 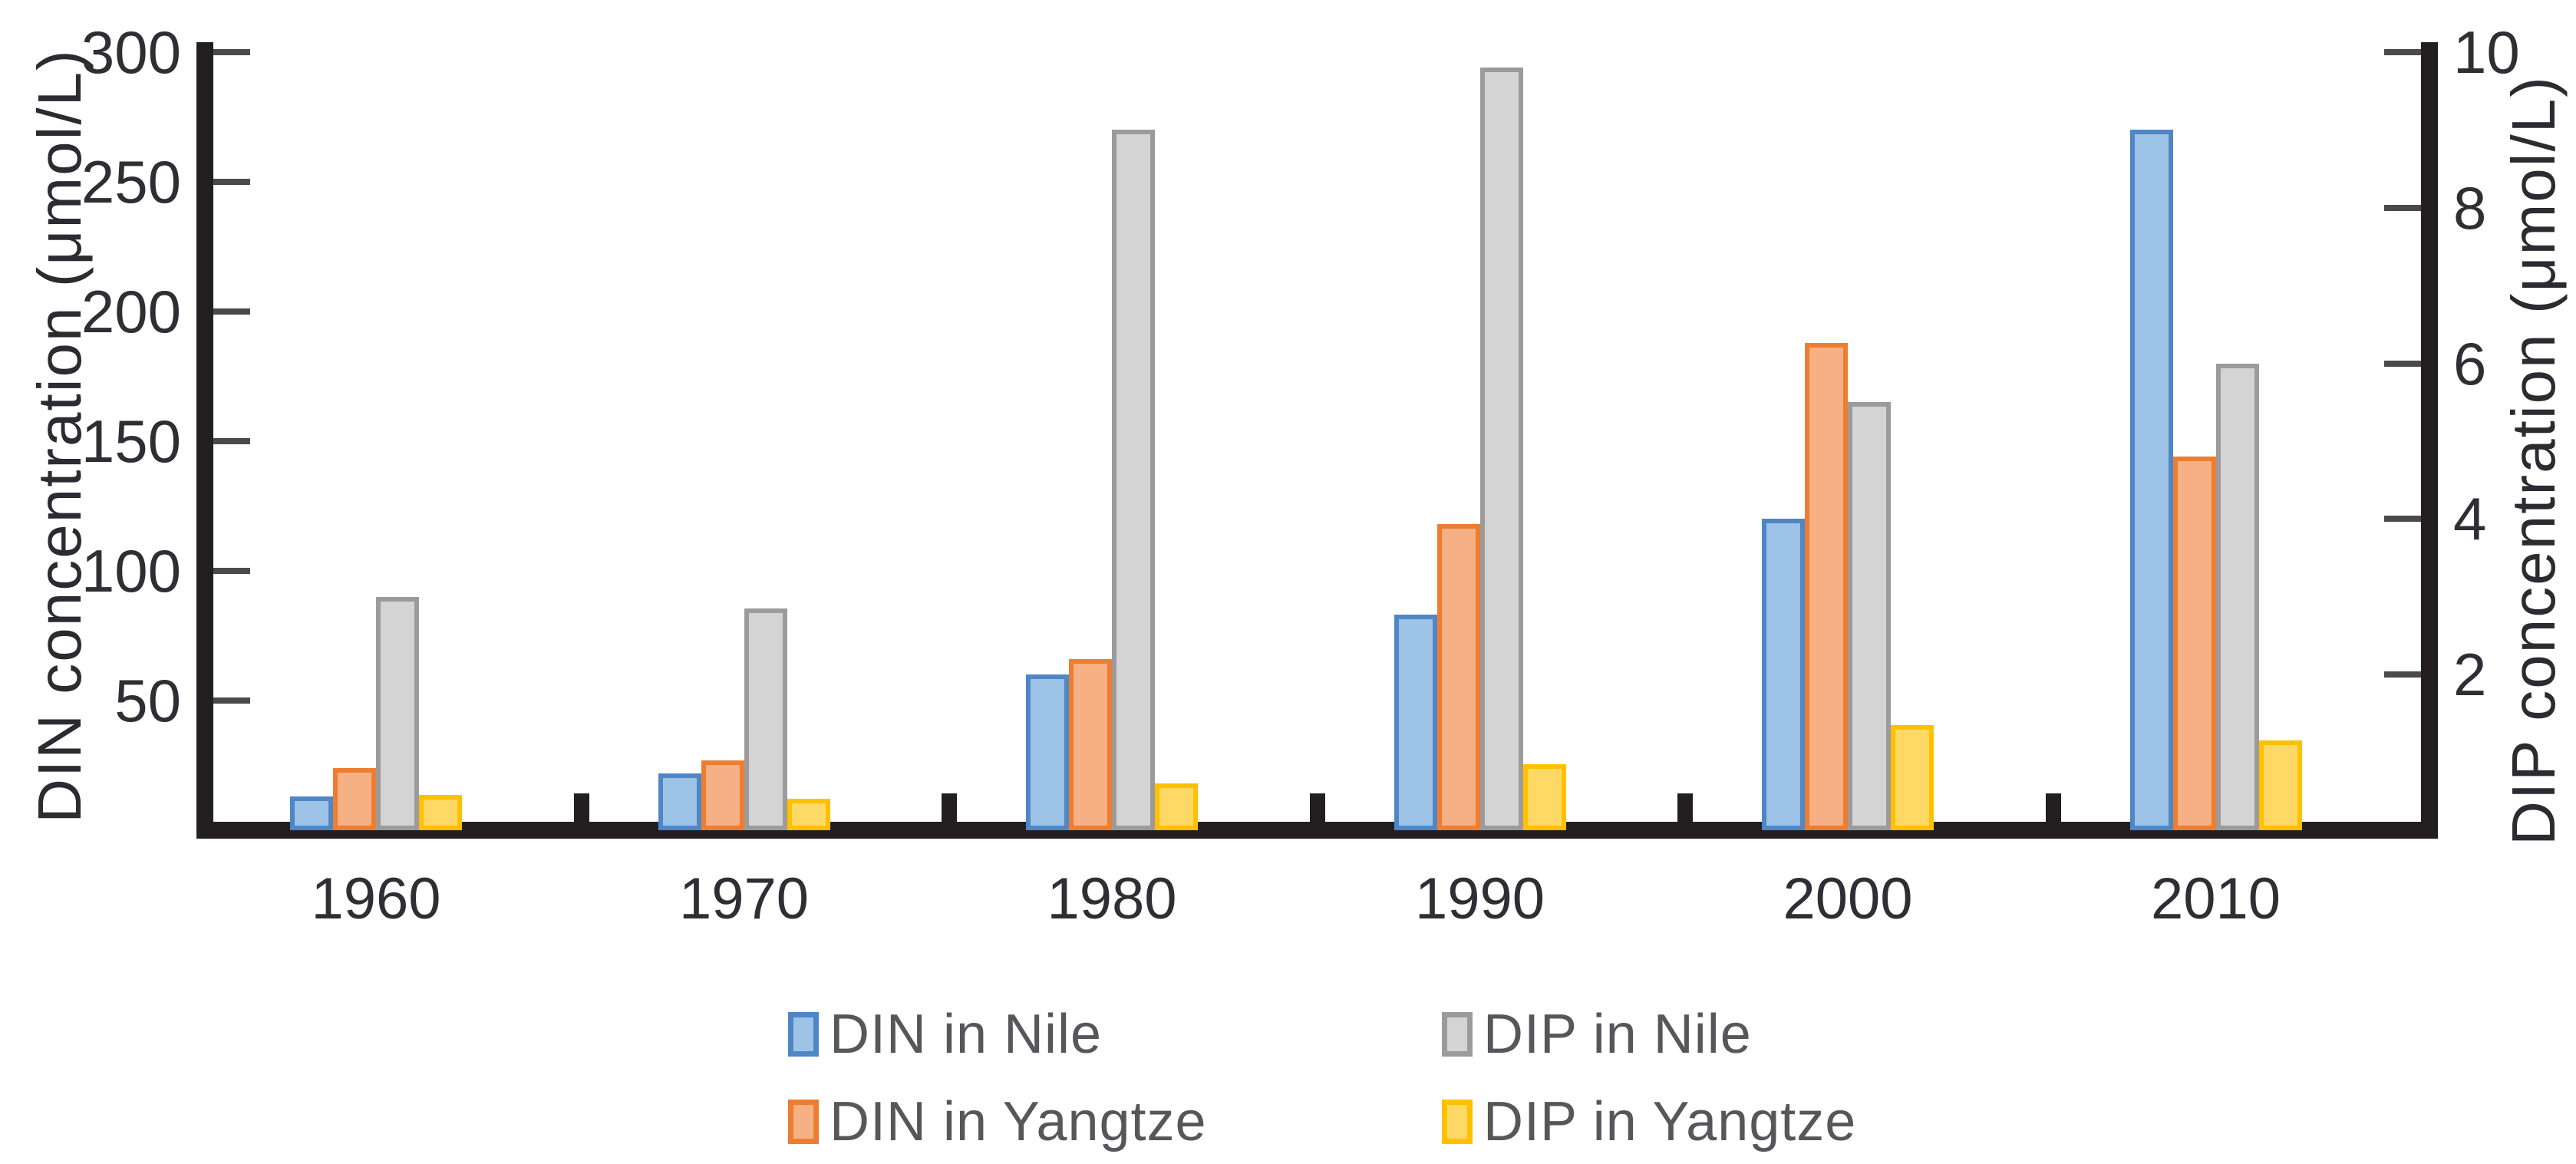 What do you see at coordinates (131, 311) in the screenshot?
I see `left-axis-tick-label: 200` at bounding box center [131, 311].